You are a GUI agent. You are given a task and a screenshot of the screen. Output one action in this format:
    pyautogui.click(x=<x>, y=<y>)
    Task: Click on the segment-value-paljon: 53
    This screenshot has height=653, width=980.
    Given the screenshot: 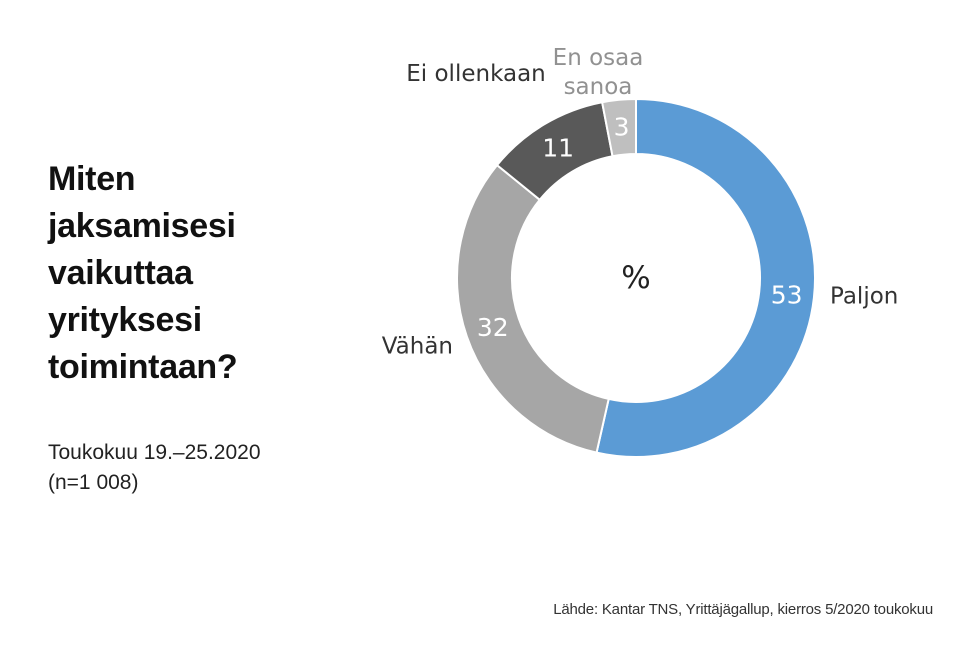 What is the action you would take?
    pyautogui.click(x=787, y=294)
    